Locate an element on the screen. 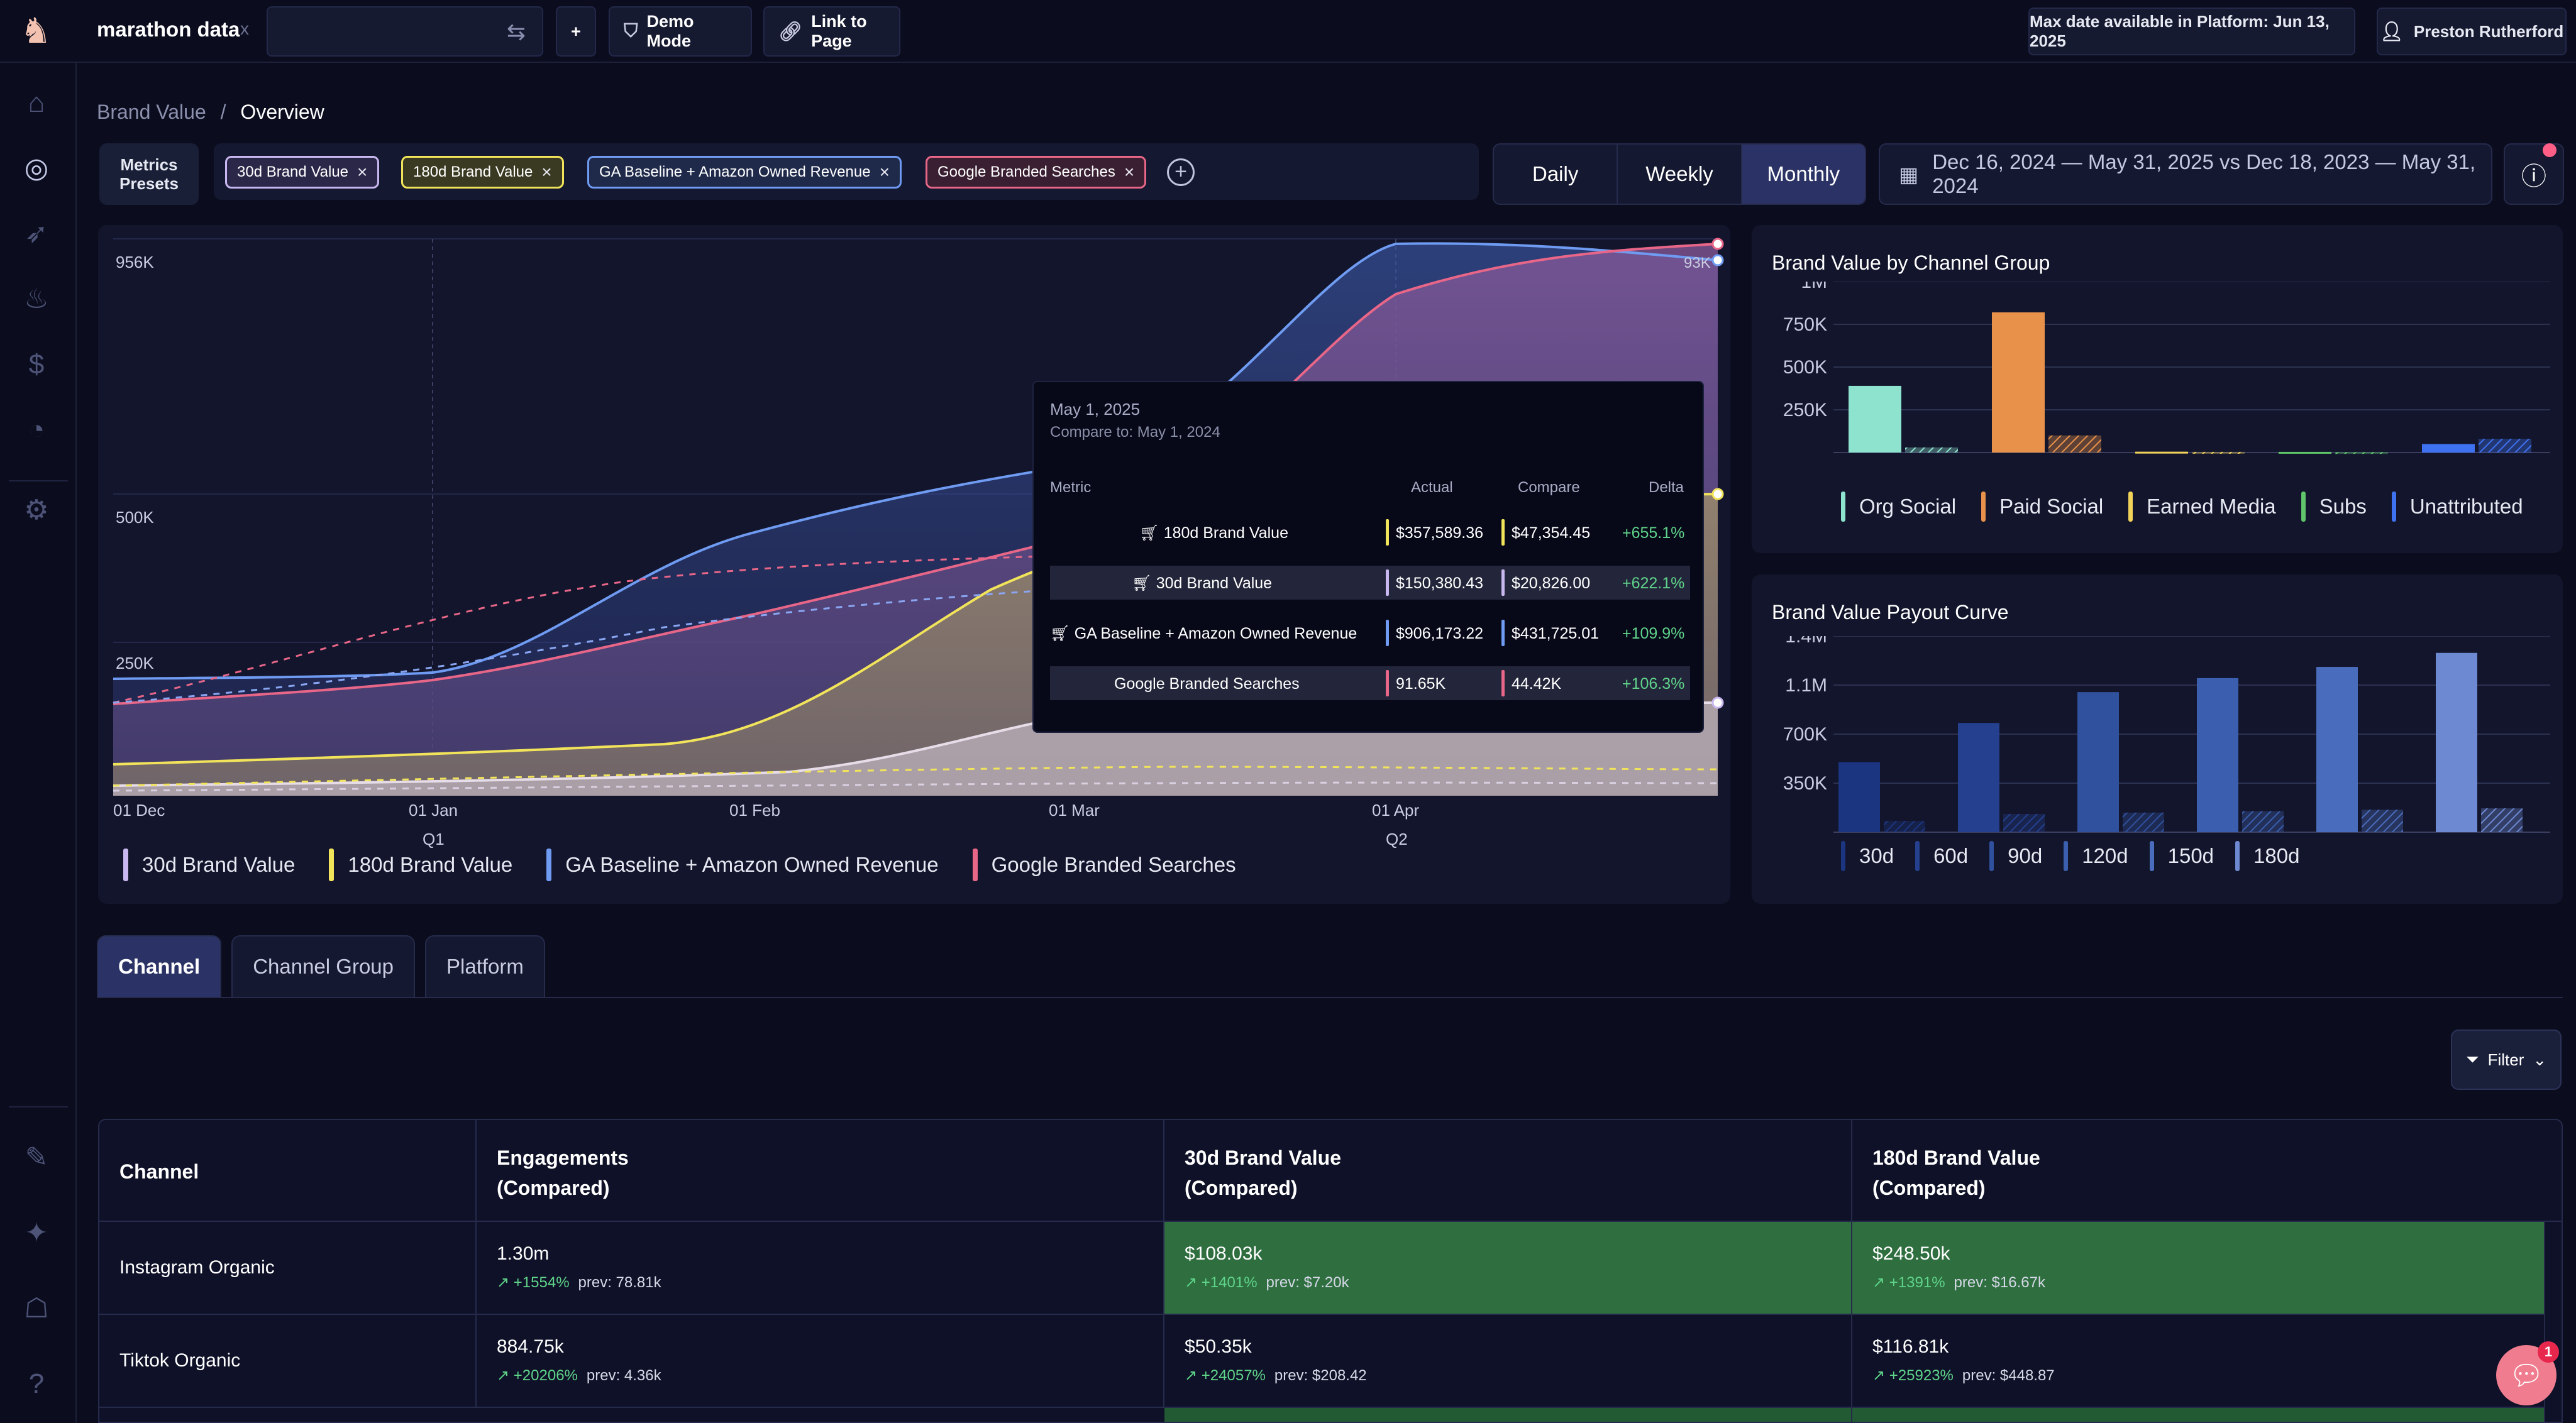  column-header-30d-brand-value: 30d Brand Value (Compared) is located at coordinates (1508, 1171).